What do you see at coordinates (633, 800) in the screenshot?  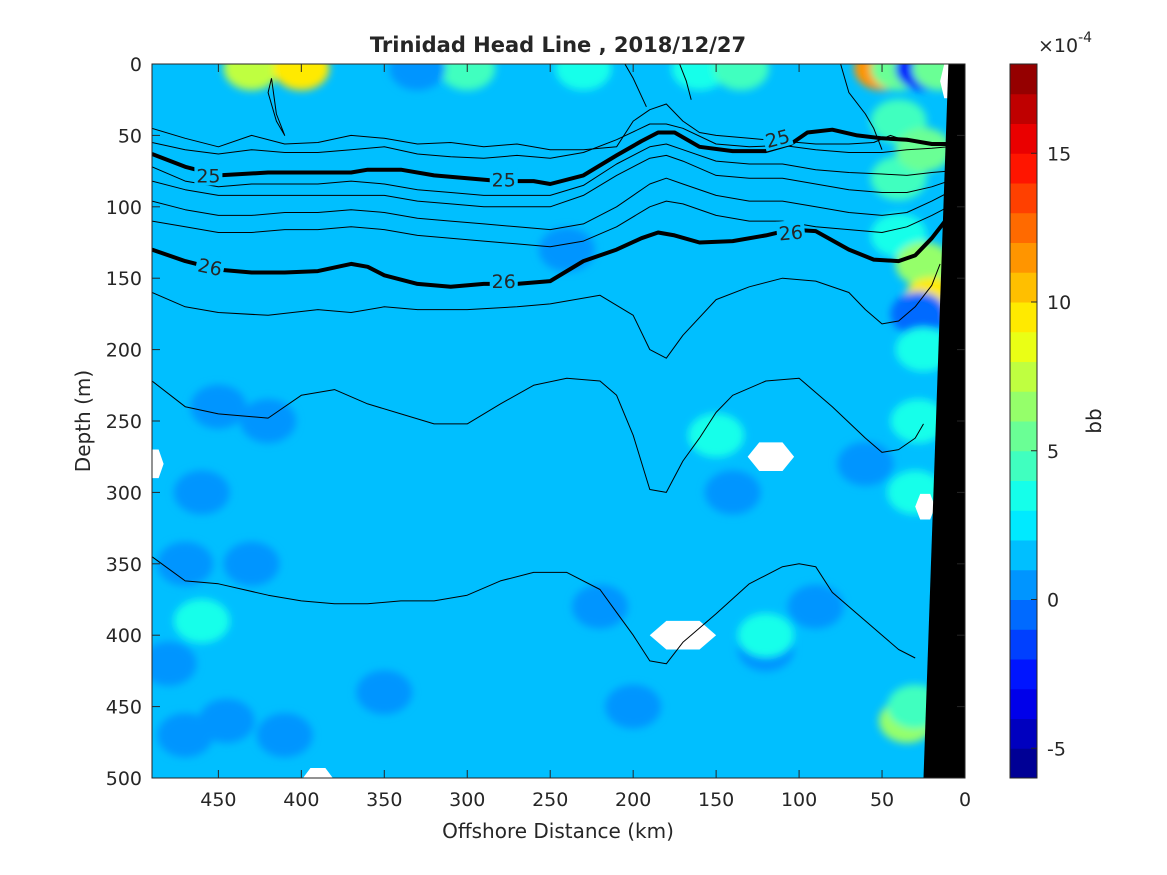 I see `x-tick-label: 200` at bounding box center [633, 800].